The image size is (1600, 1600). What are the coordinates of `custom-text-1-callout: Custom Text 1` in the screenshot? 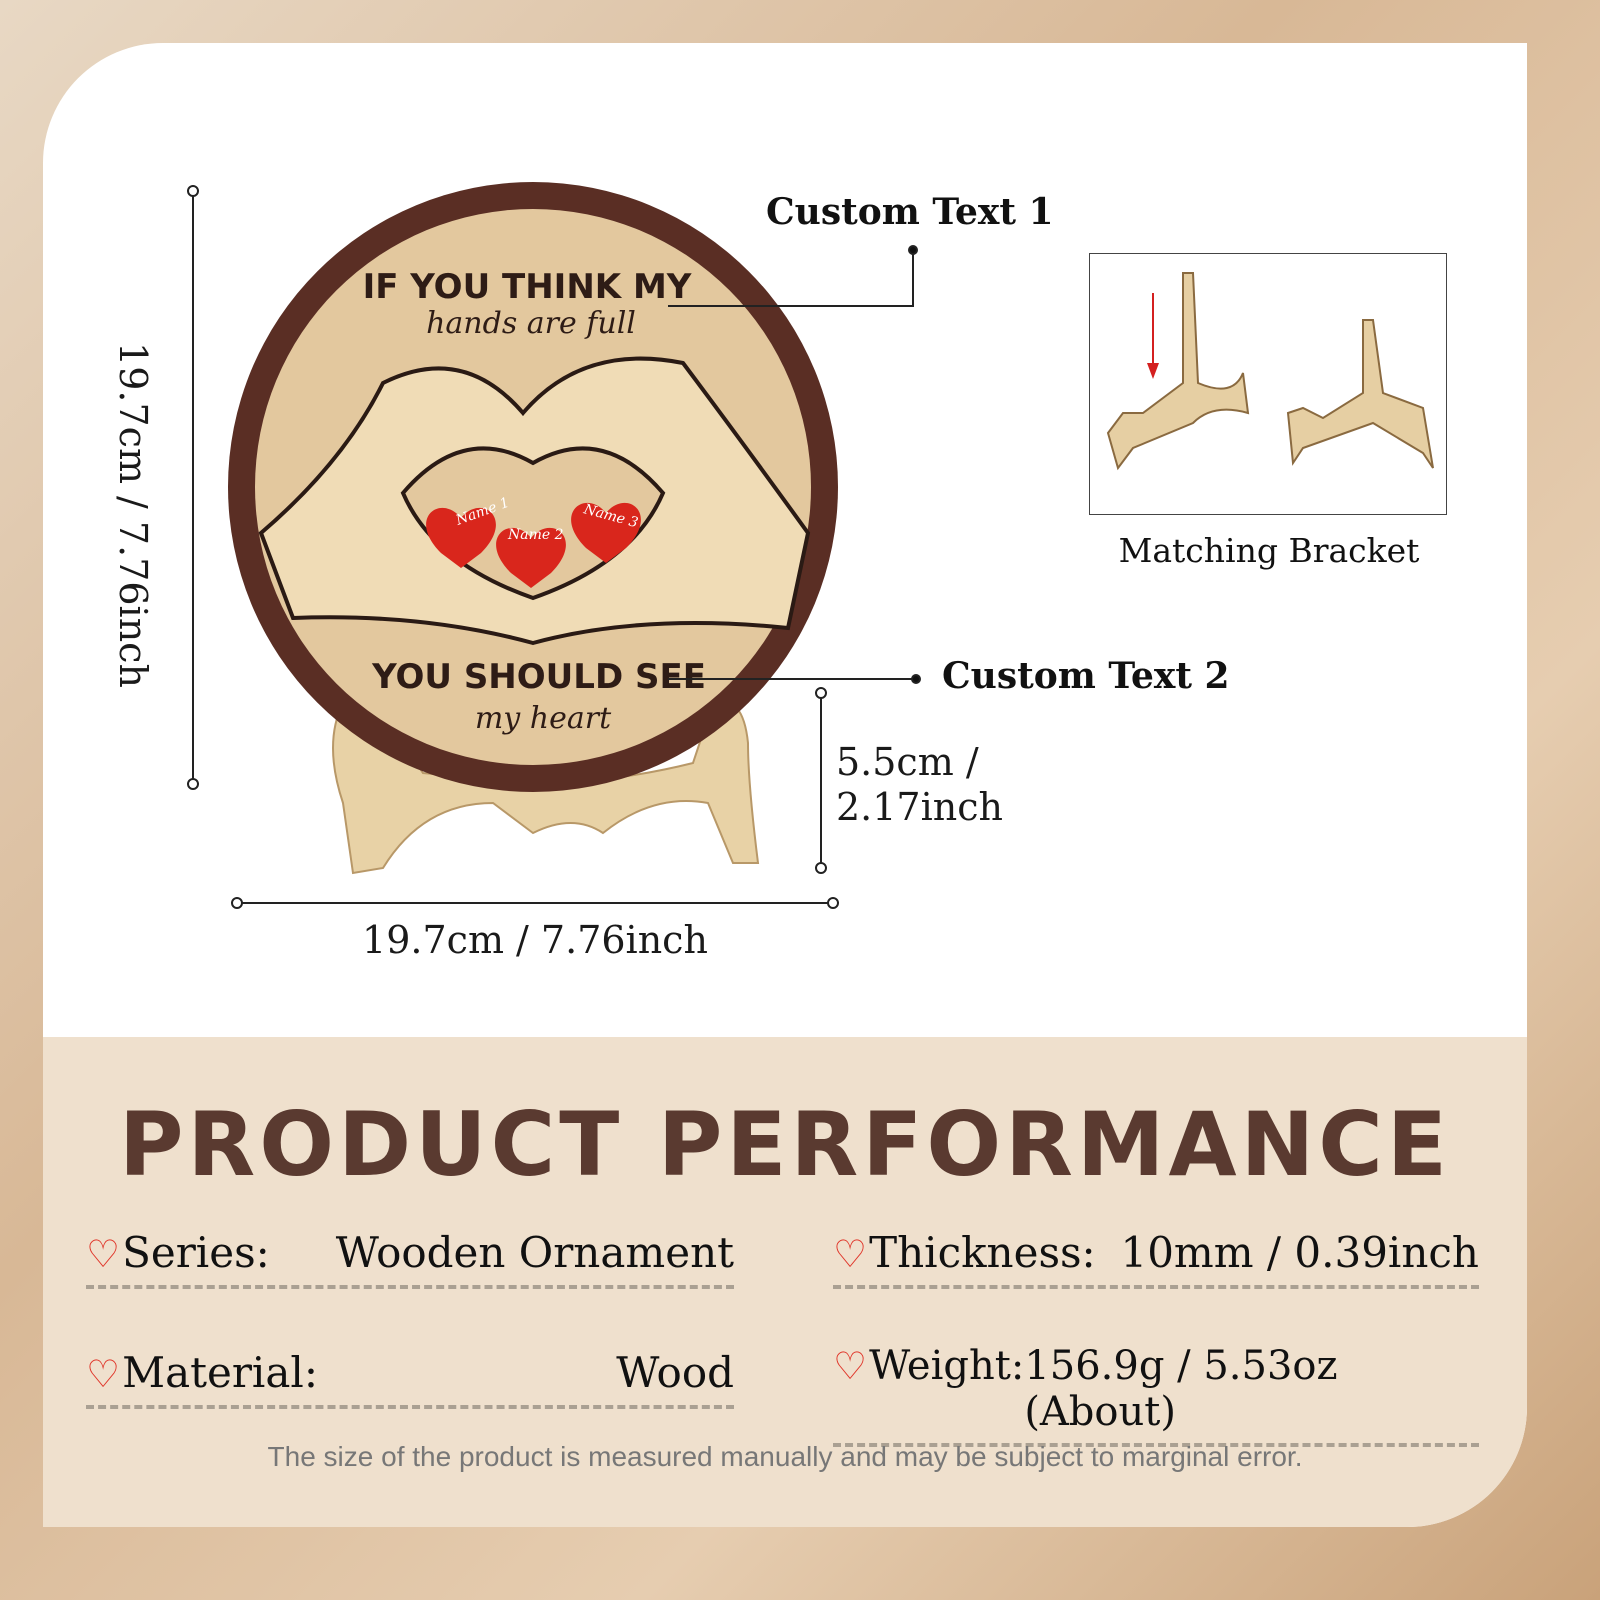 It's located at (910, 212).